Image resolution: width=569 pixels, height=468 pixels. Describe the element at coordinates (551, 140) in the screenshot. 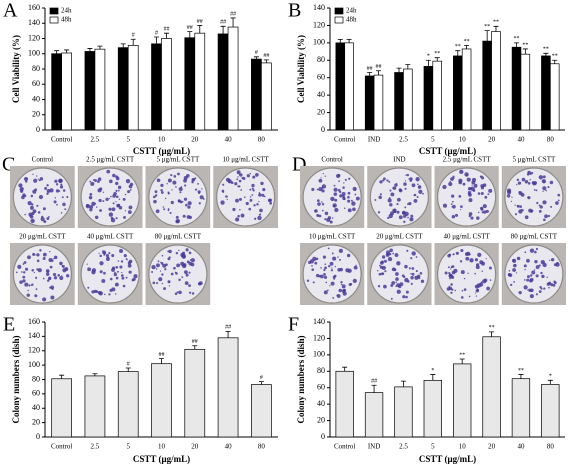

I see `x-tick-label: 80` at that location.